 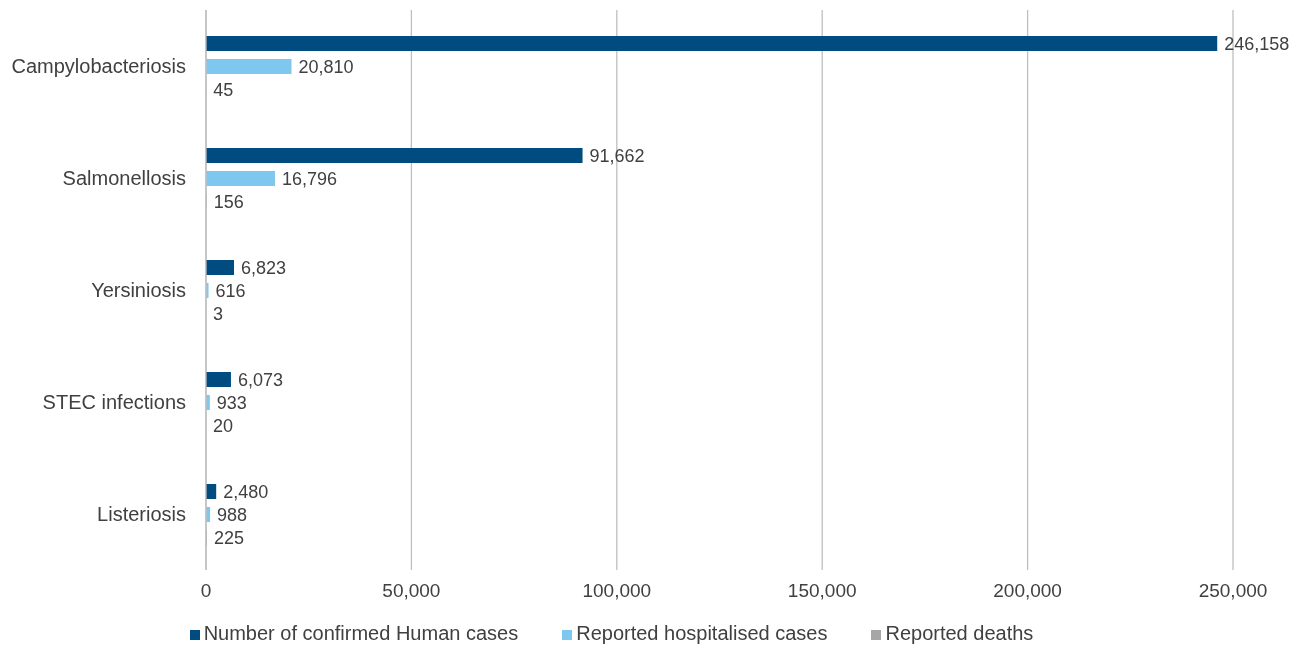 I want to click on y-tick-label: Listeriosis, so click(x=141, y=514).